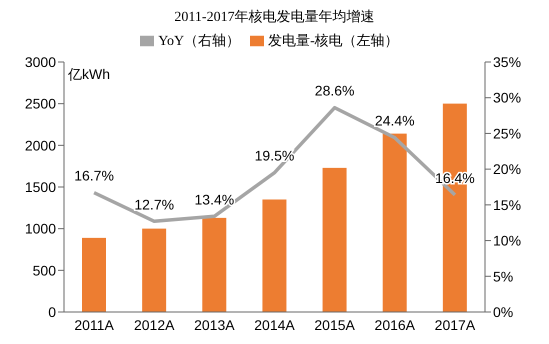  Describe the element at coordinates (154, 204) in the screenshot. I see `data-label: 12.7%` at that location.